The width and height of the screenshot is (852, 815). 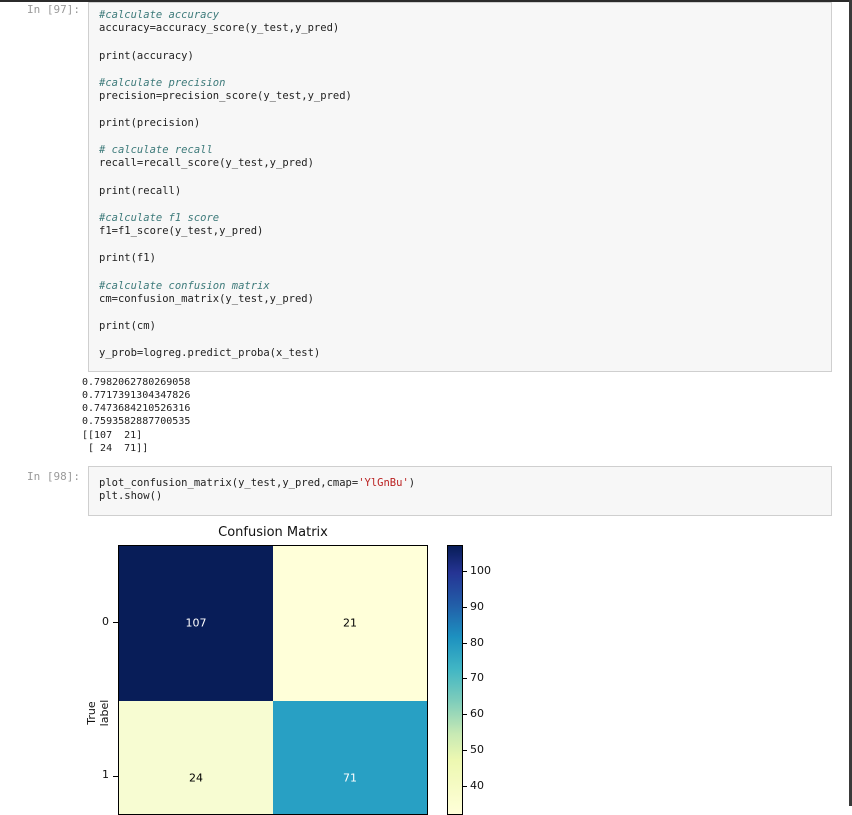 What do you see at coordinates (156, 150) in the screenshot?
I see `code-line: # calculate recall` at bounding box center [156, 150].